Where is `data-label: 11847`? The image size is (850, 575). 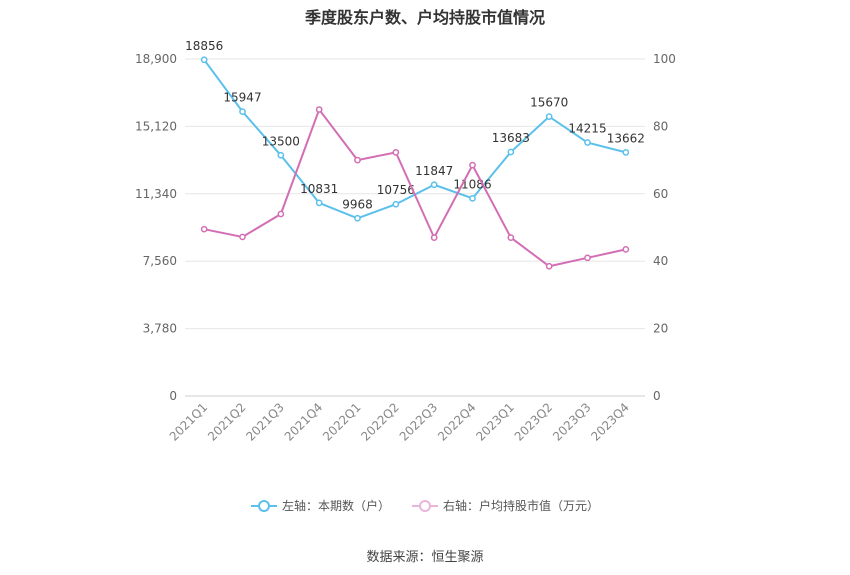 data-label: 11847 is located at coordinates (434, 171).